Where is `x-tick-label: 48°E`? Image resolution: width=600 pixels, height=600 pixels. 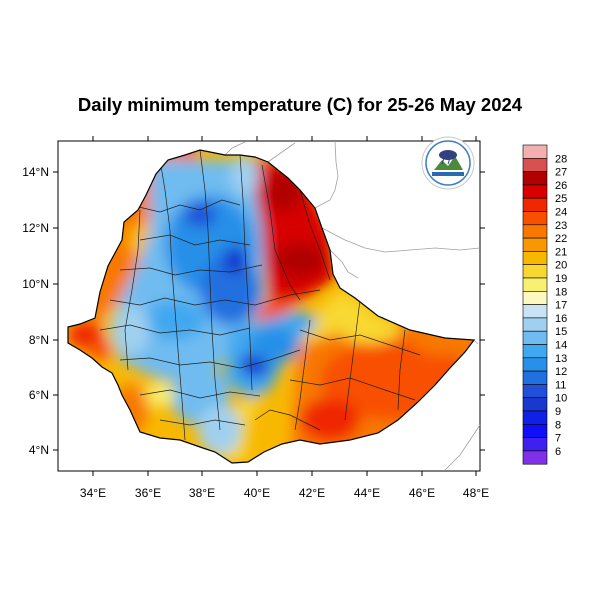 x-tick-label: 48°E is located at coordinates (476, 493).